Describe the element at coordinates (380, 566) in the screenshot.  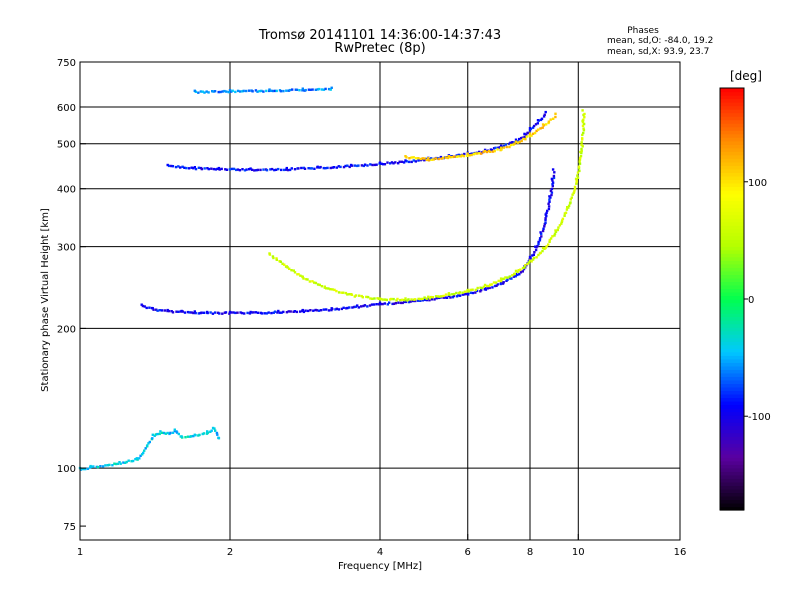
I see `x-axis-label: Frequency [MHz]` at that location.